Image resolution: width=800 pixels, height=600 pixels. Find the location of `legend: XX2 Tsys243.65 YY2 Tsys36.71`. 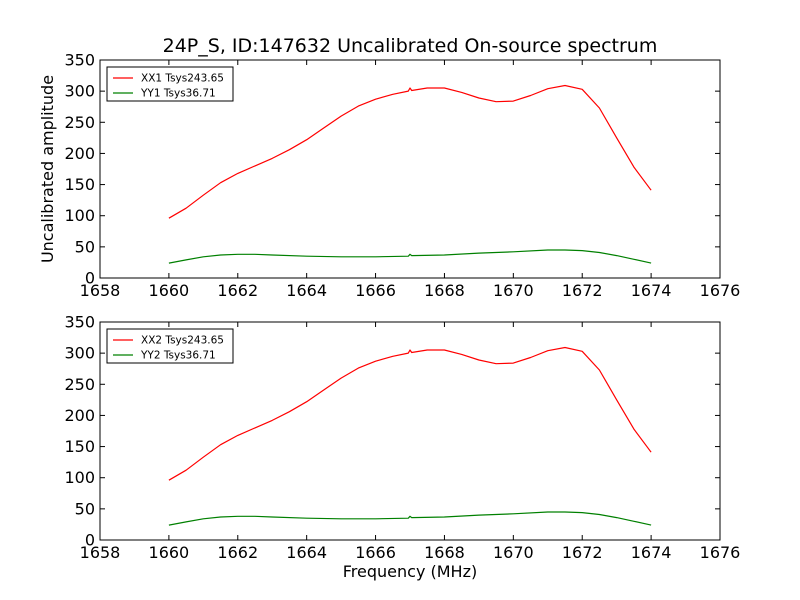

legend: XX2 Tsys243.65 YY2 Tsys36.71 is located at coordinates (170, 346).